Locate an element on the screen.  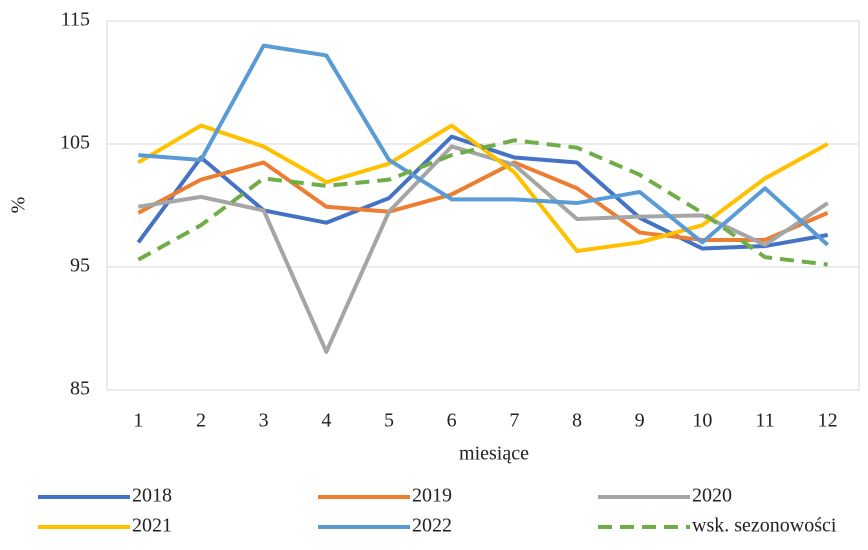
x-tick-label: 8 is located at coordinates (577, 421).